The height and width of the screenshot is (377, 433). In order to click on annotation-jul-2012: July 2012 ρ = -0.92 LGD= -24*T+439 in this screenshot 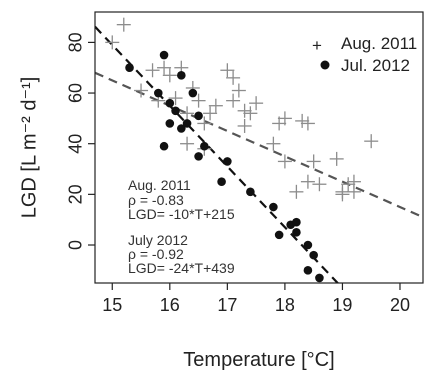, I will do `click(181, 254)`.